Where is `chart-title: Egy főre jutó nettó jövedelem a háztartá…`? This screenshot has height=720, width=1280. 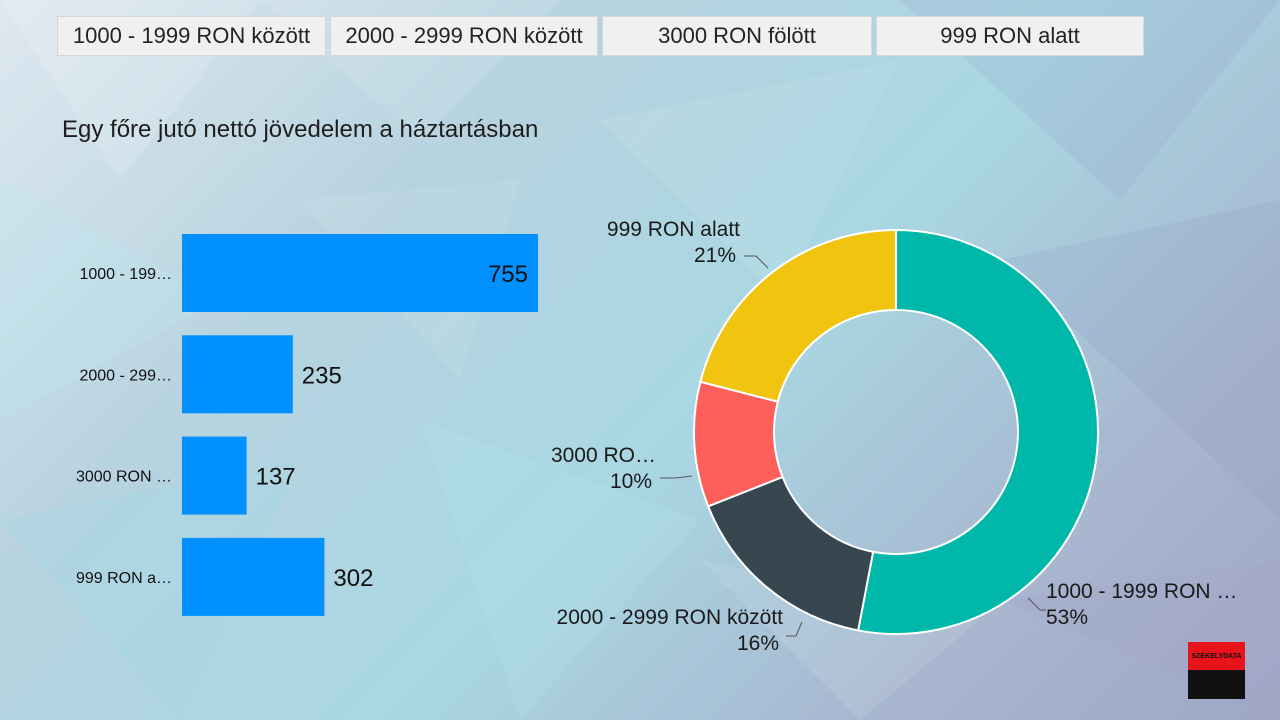 chart-title: Egy főre jutó nettó jövedelem a háztartá… is located at coordinates (300, 129).